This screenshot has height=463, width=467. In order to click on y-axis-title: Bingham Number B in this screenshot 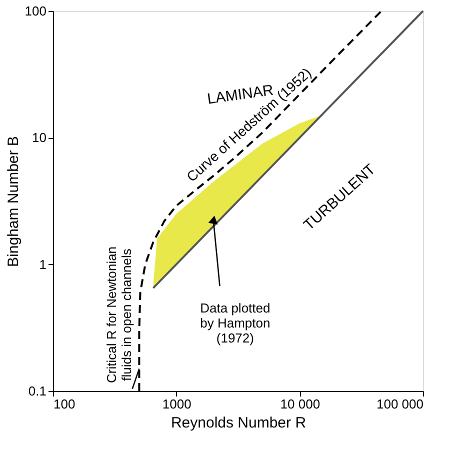, I will do `click(13, 201)`.